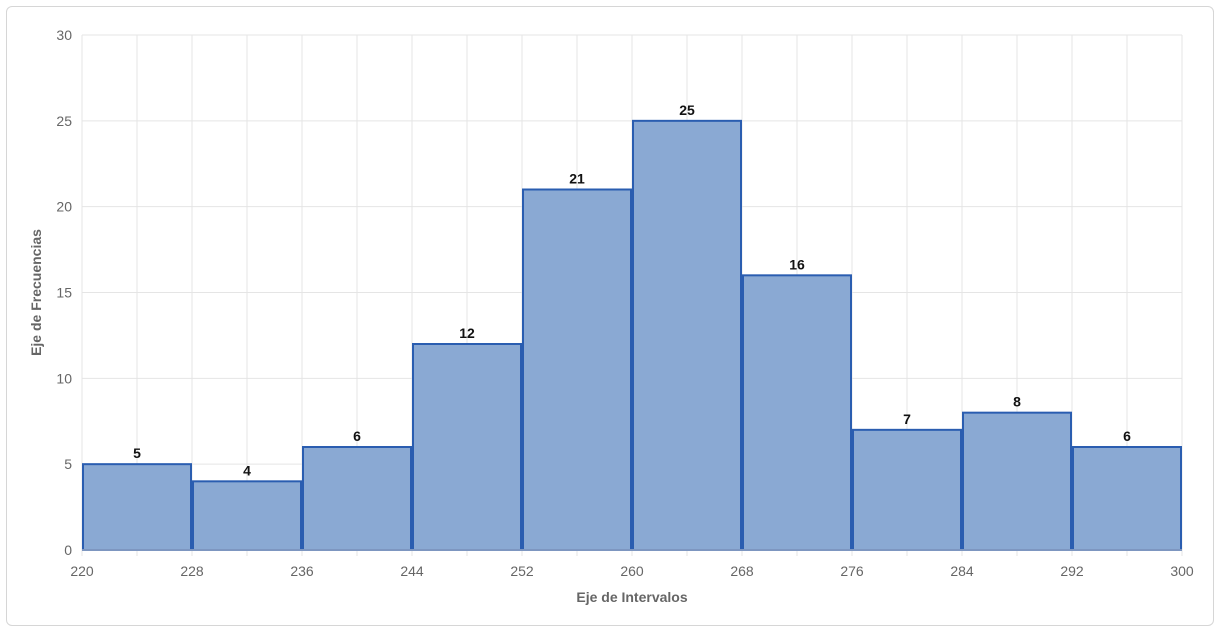  Describe the element at coordinates (797, 264) in the screenshot. I see `bar-value-label: 16` at that location.